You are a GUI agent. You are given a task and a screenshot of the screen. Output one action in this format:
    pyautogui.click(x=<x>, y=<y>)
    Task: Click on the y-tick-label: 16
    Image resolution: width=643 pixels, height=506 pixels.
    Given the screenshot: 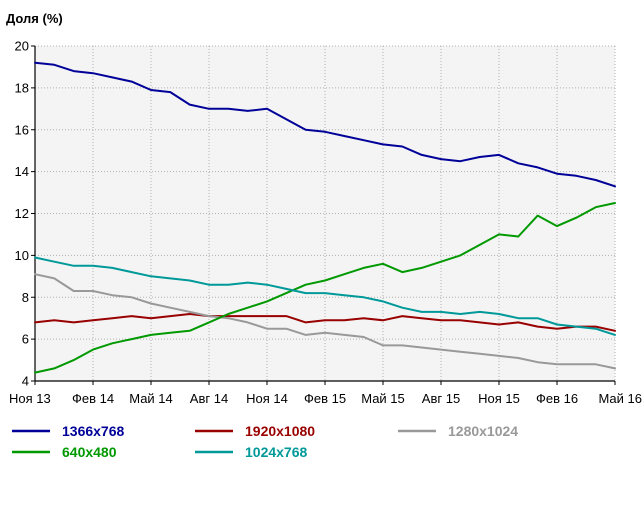 What is the action you would take?
    pyautogui.click(x=22, y=129)
    